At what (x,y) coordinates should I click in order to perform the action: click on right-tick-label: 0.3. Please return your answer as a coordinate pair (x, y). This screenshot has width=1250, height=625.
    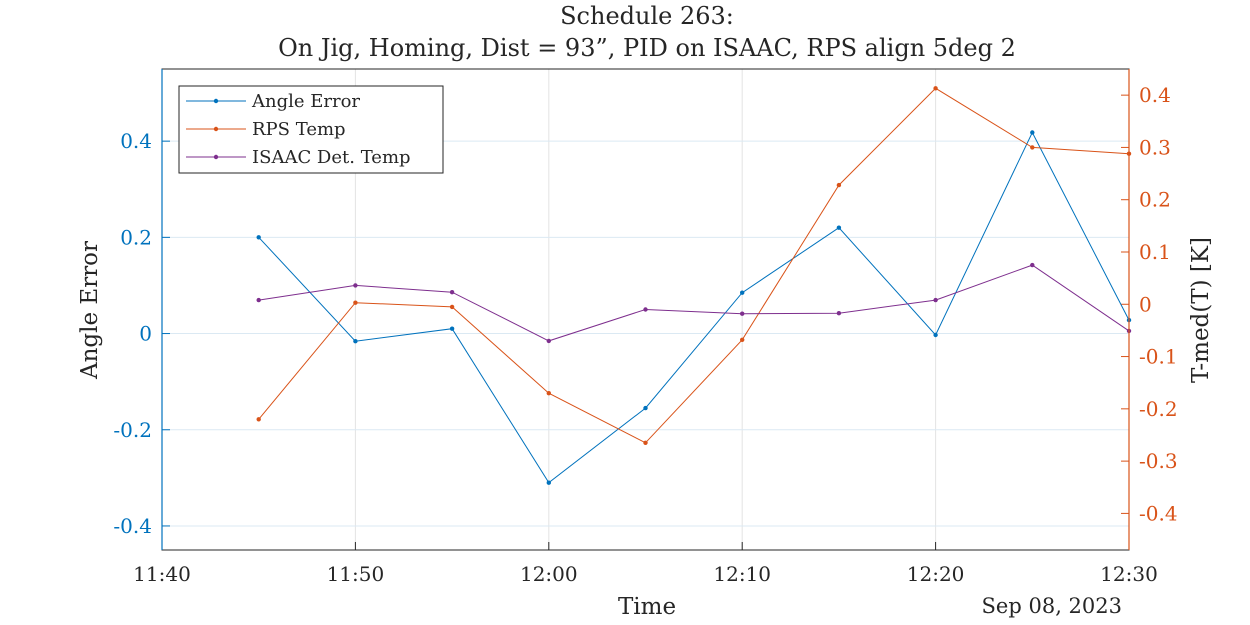
    Looking at the image, I should click on (1155, 147).